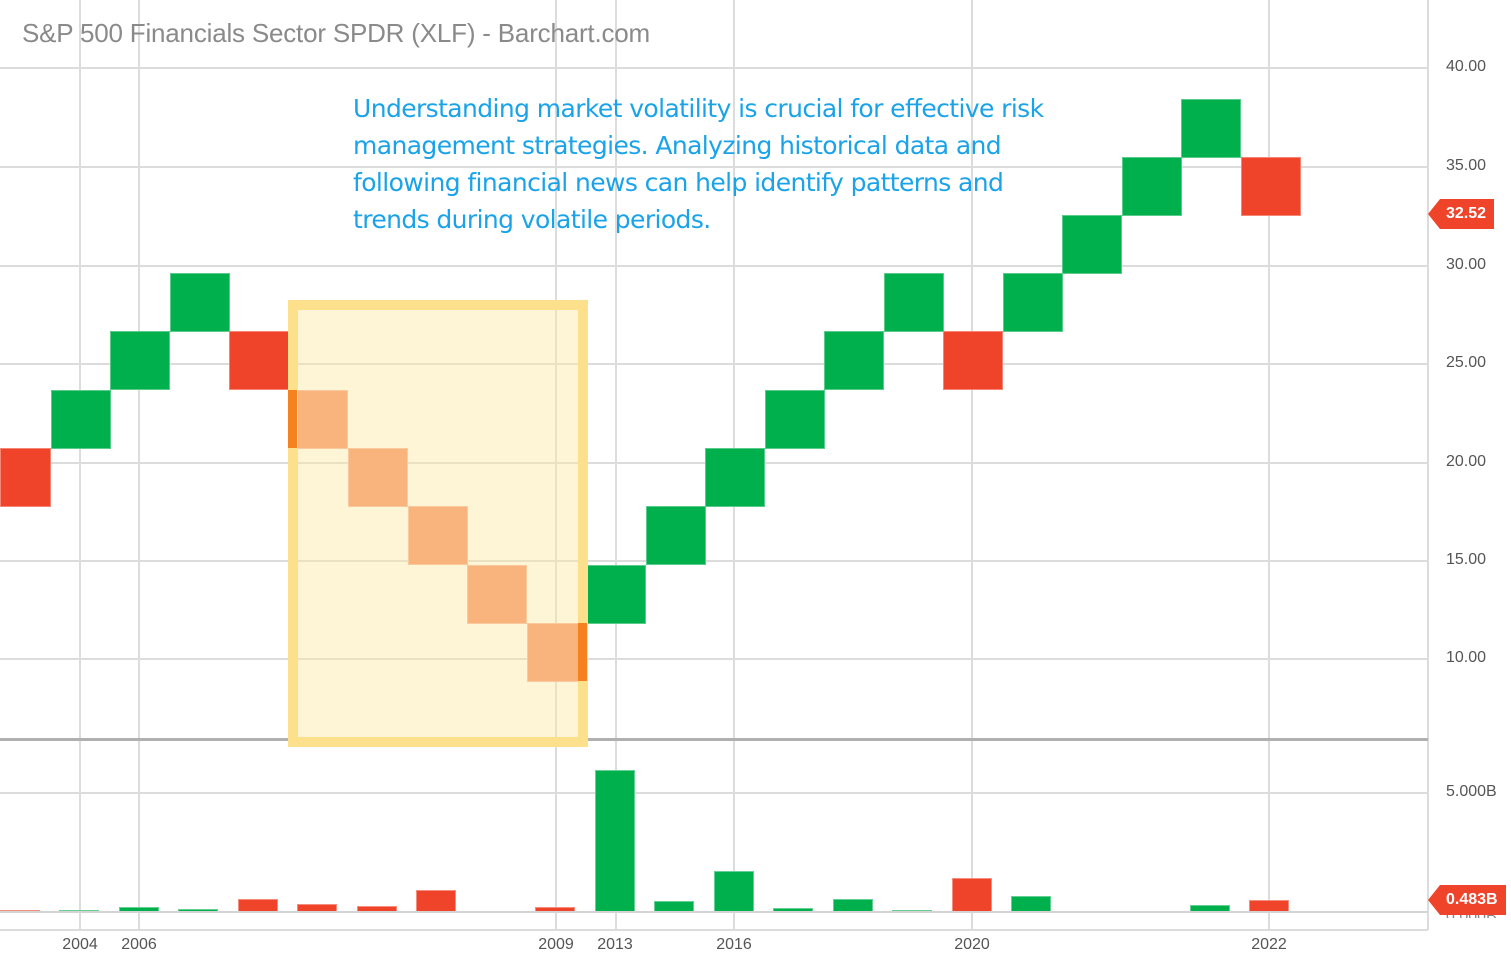 The height and width of the screenshot is (967, 1511). Describe the element at coordinates (1269, 465) in the screenshot. I see `vgrid-2022` at that location.